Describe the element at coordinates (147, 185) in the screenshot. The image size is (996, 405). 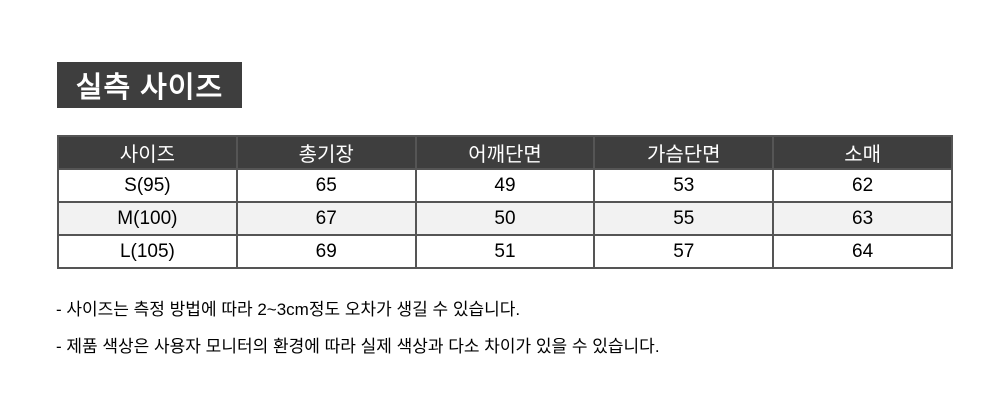
I see `cell-size-label: S(95)` at that location.